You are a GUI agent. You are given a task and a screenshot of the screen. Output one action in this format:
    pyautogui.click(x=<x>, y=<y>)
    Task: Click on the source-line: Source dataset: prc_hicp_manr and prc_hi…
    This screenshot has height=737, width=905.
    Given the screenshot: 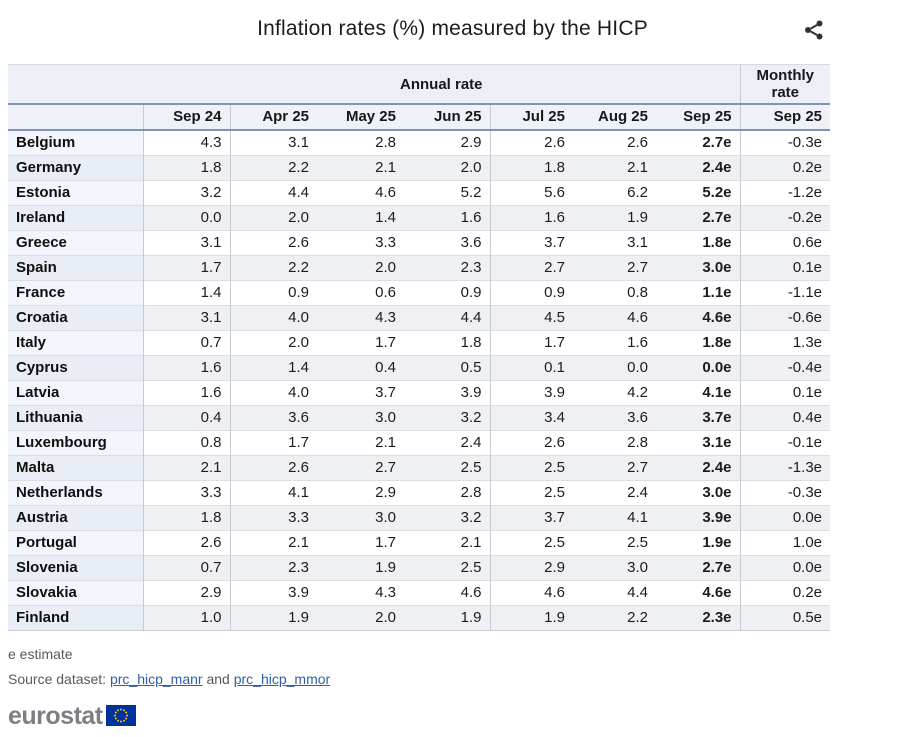 What is the action you would take?
    pyautogui.click(x=456, y=679)
    